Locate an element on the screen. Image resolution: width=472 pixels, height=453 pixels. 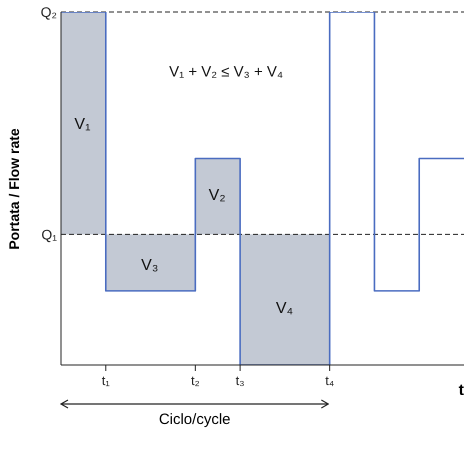
y-axis-title: Portata / Flow rate is located at coordinates (14, 189).